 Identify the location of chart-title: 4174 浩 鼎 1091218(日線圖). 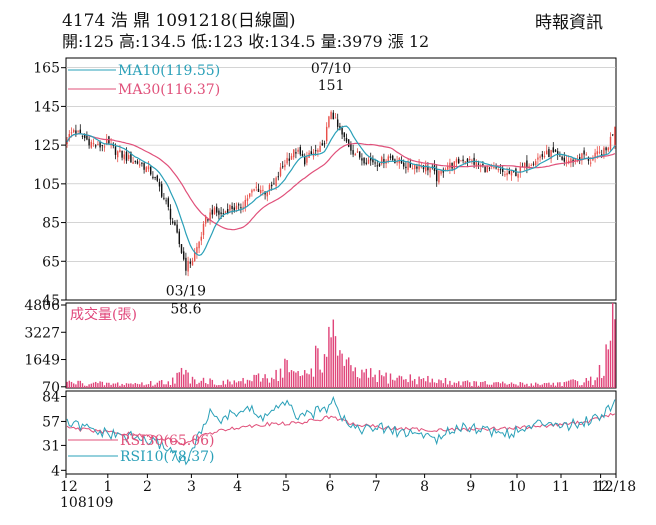
(179, 21).